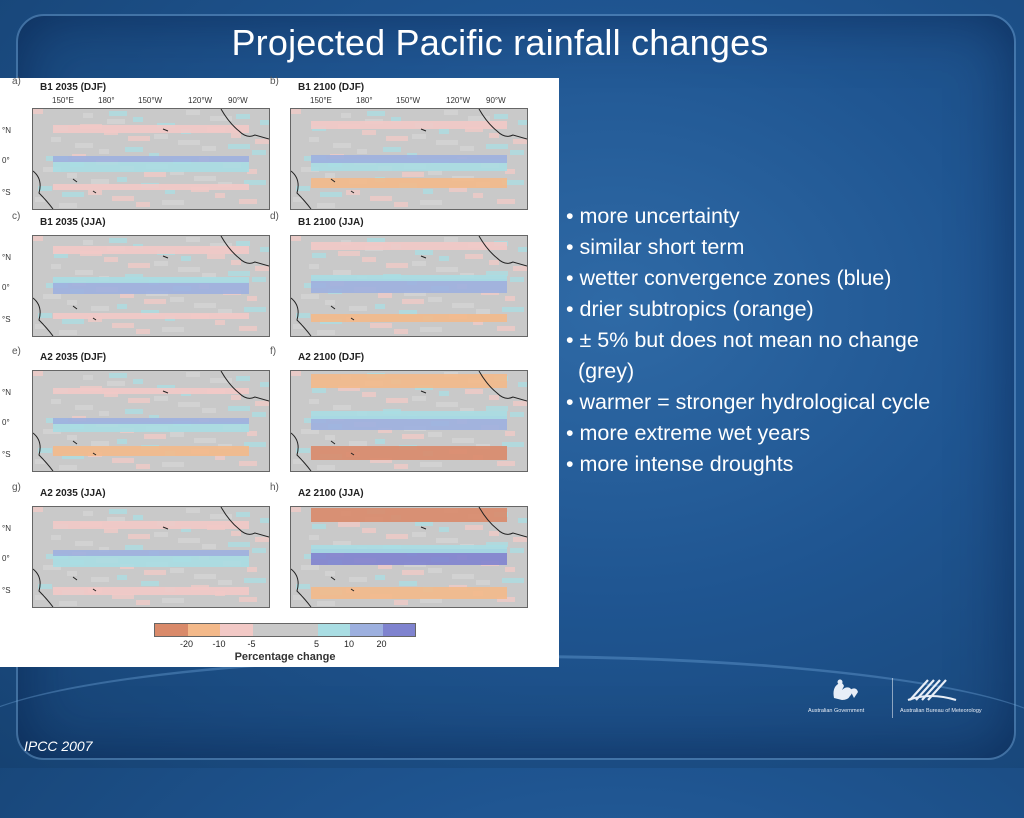  I want to click on legend-tick: -5, so click(251, 644).